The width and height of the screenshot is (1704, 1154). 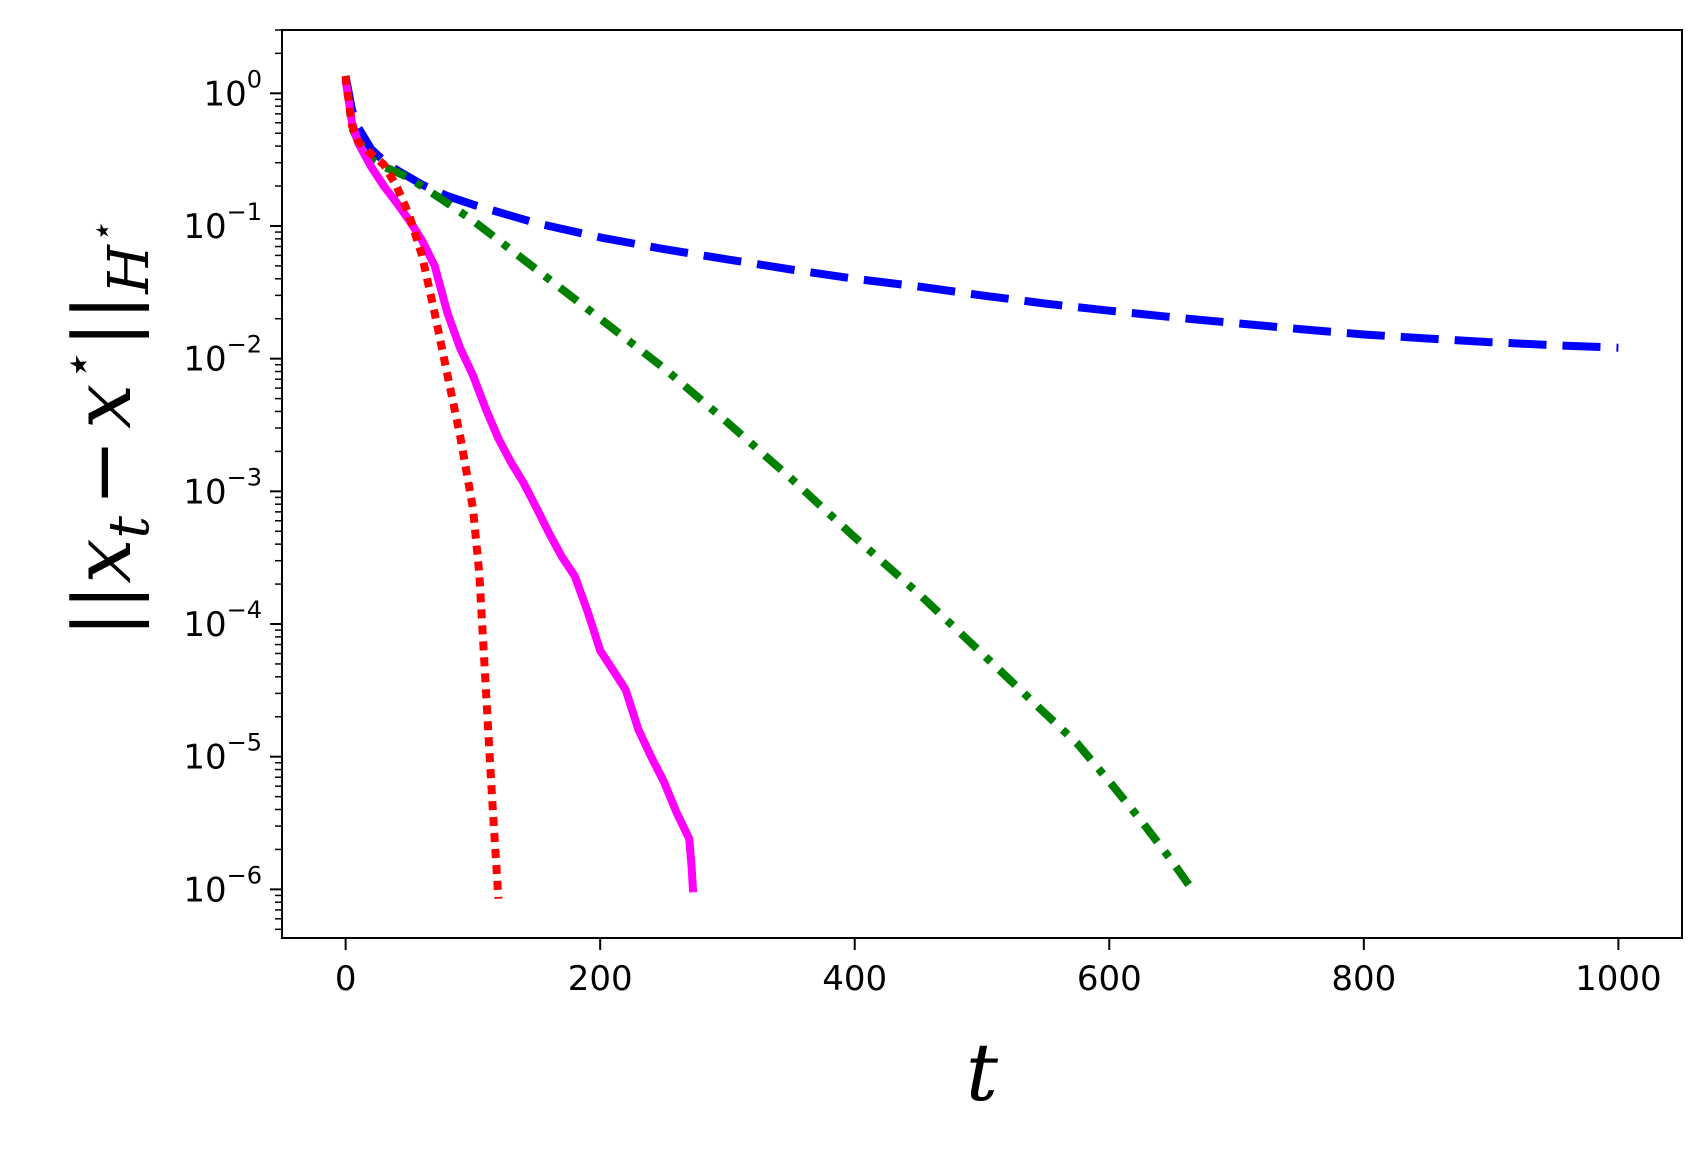 I want to click on x-tick-label: 1000, so click(x=1618, y=979).